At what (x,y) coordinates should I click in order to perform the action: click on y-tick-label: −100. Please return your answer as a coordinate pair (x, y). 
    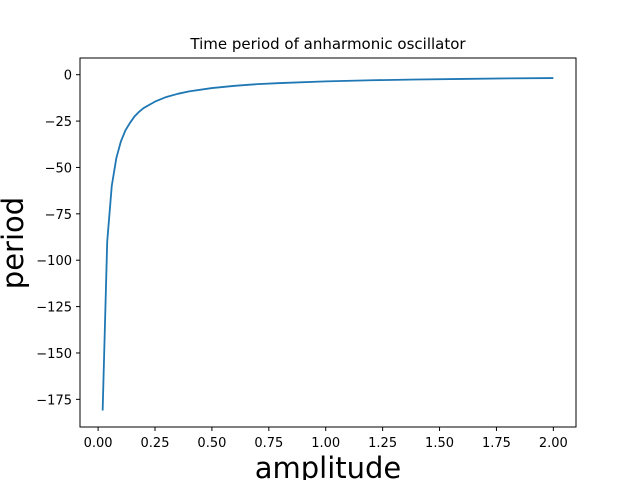
    Looking at the image, I should click on (54, 261).